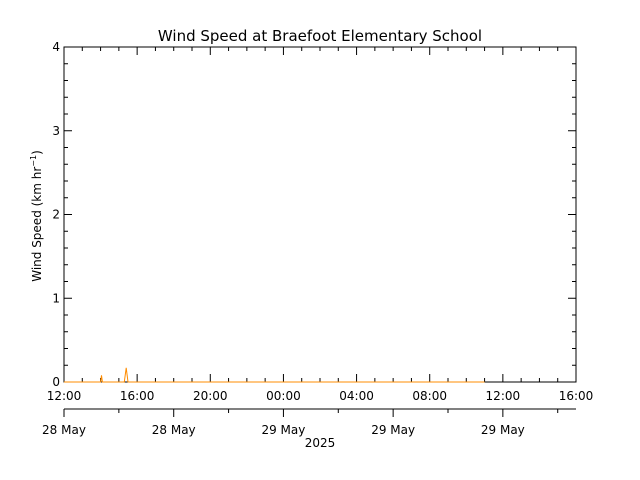 The width and height of the screenshot is (640, 480). Describe the element at coordinates (56, 382) in the screenshot. I see `y-tick-label: 0` at that location.